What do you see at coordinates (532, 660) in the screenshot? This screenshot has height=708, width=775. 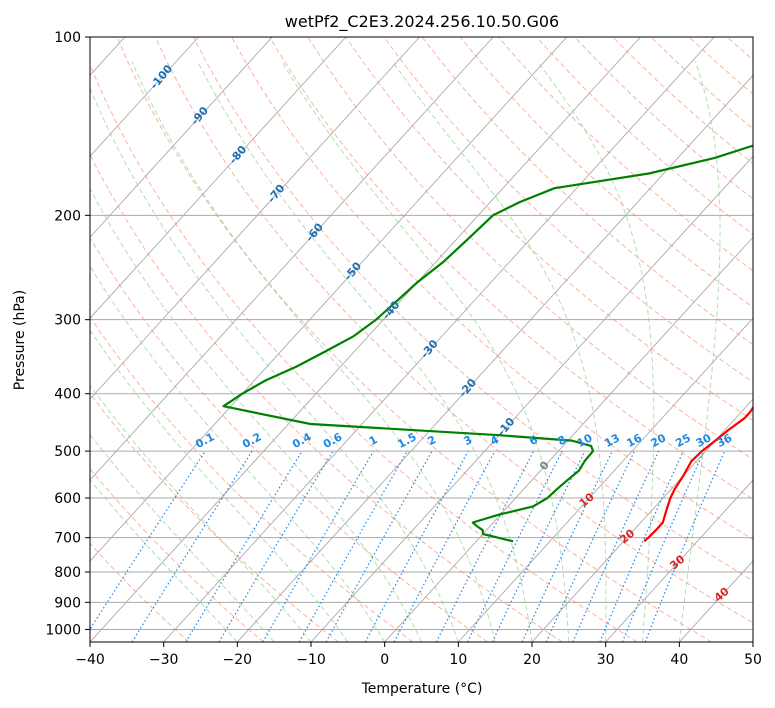 I see `x-tick-label: 20` at bounding box center [532, 660].